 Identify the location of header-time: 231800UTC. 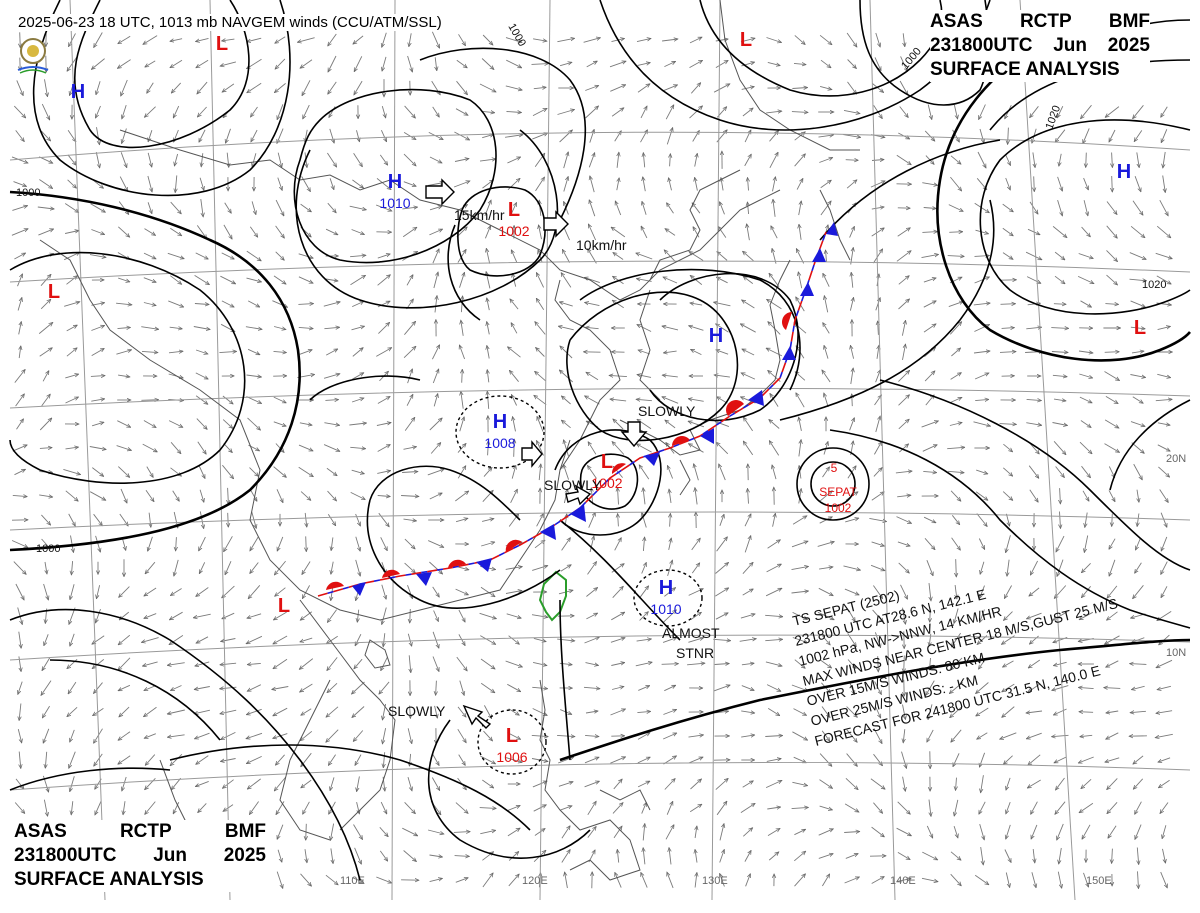
(981, 45).